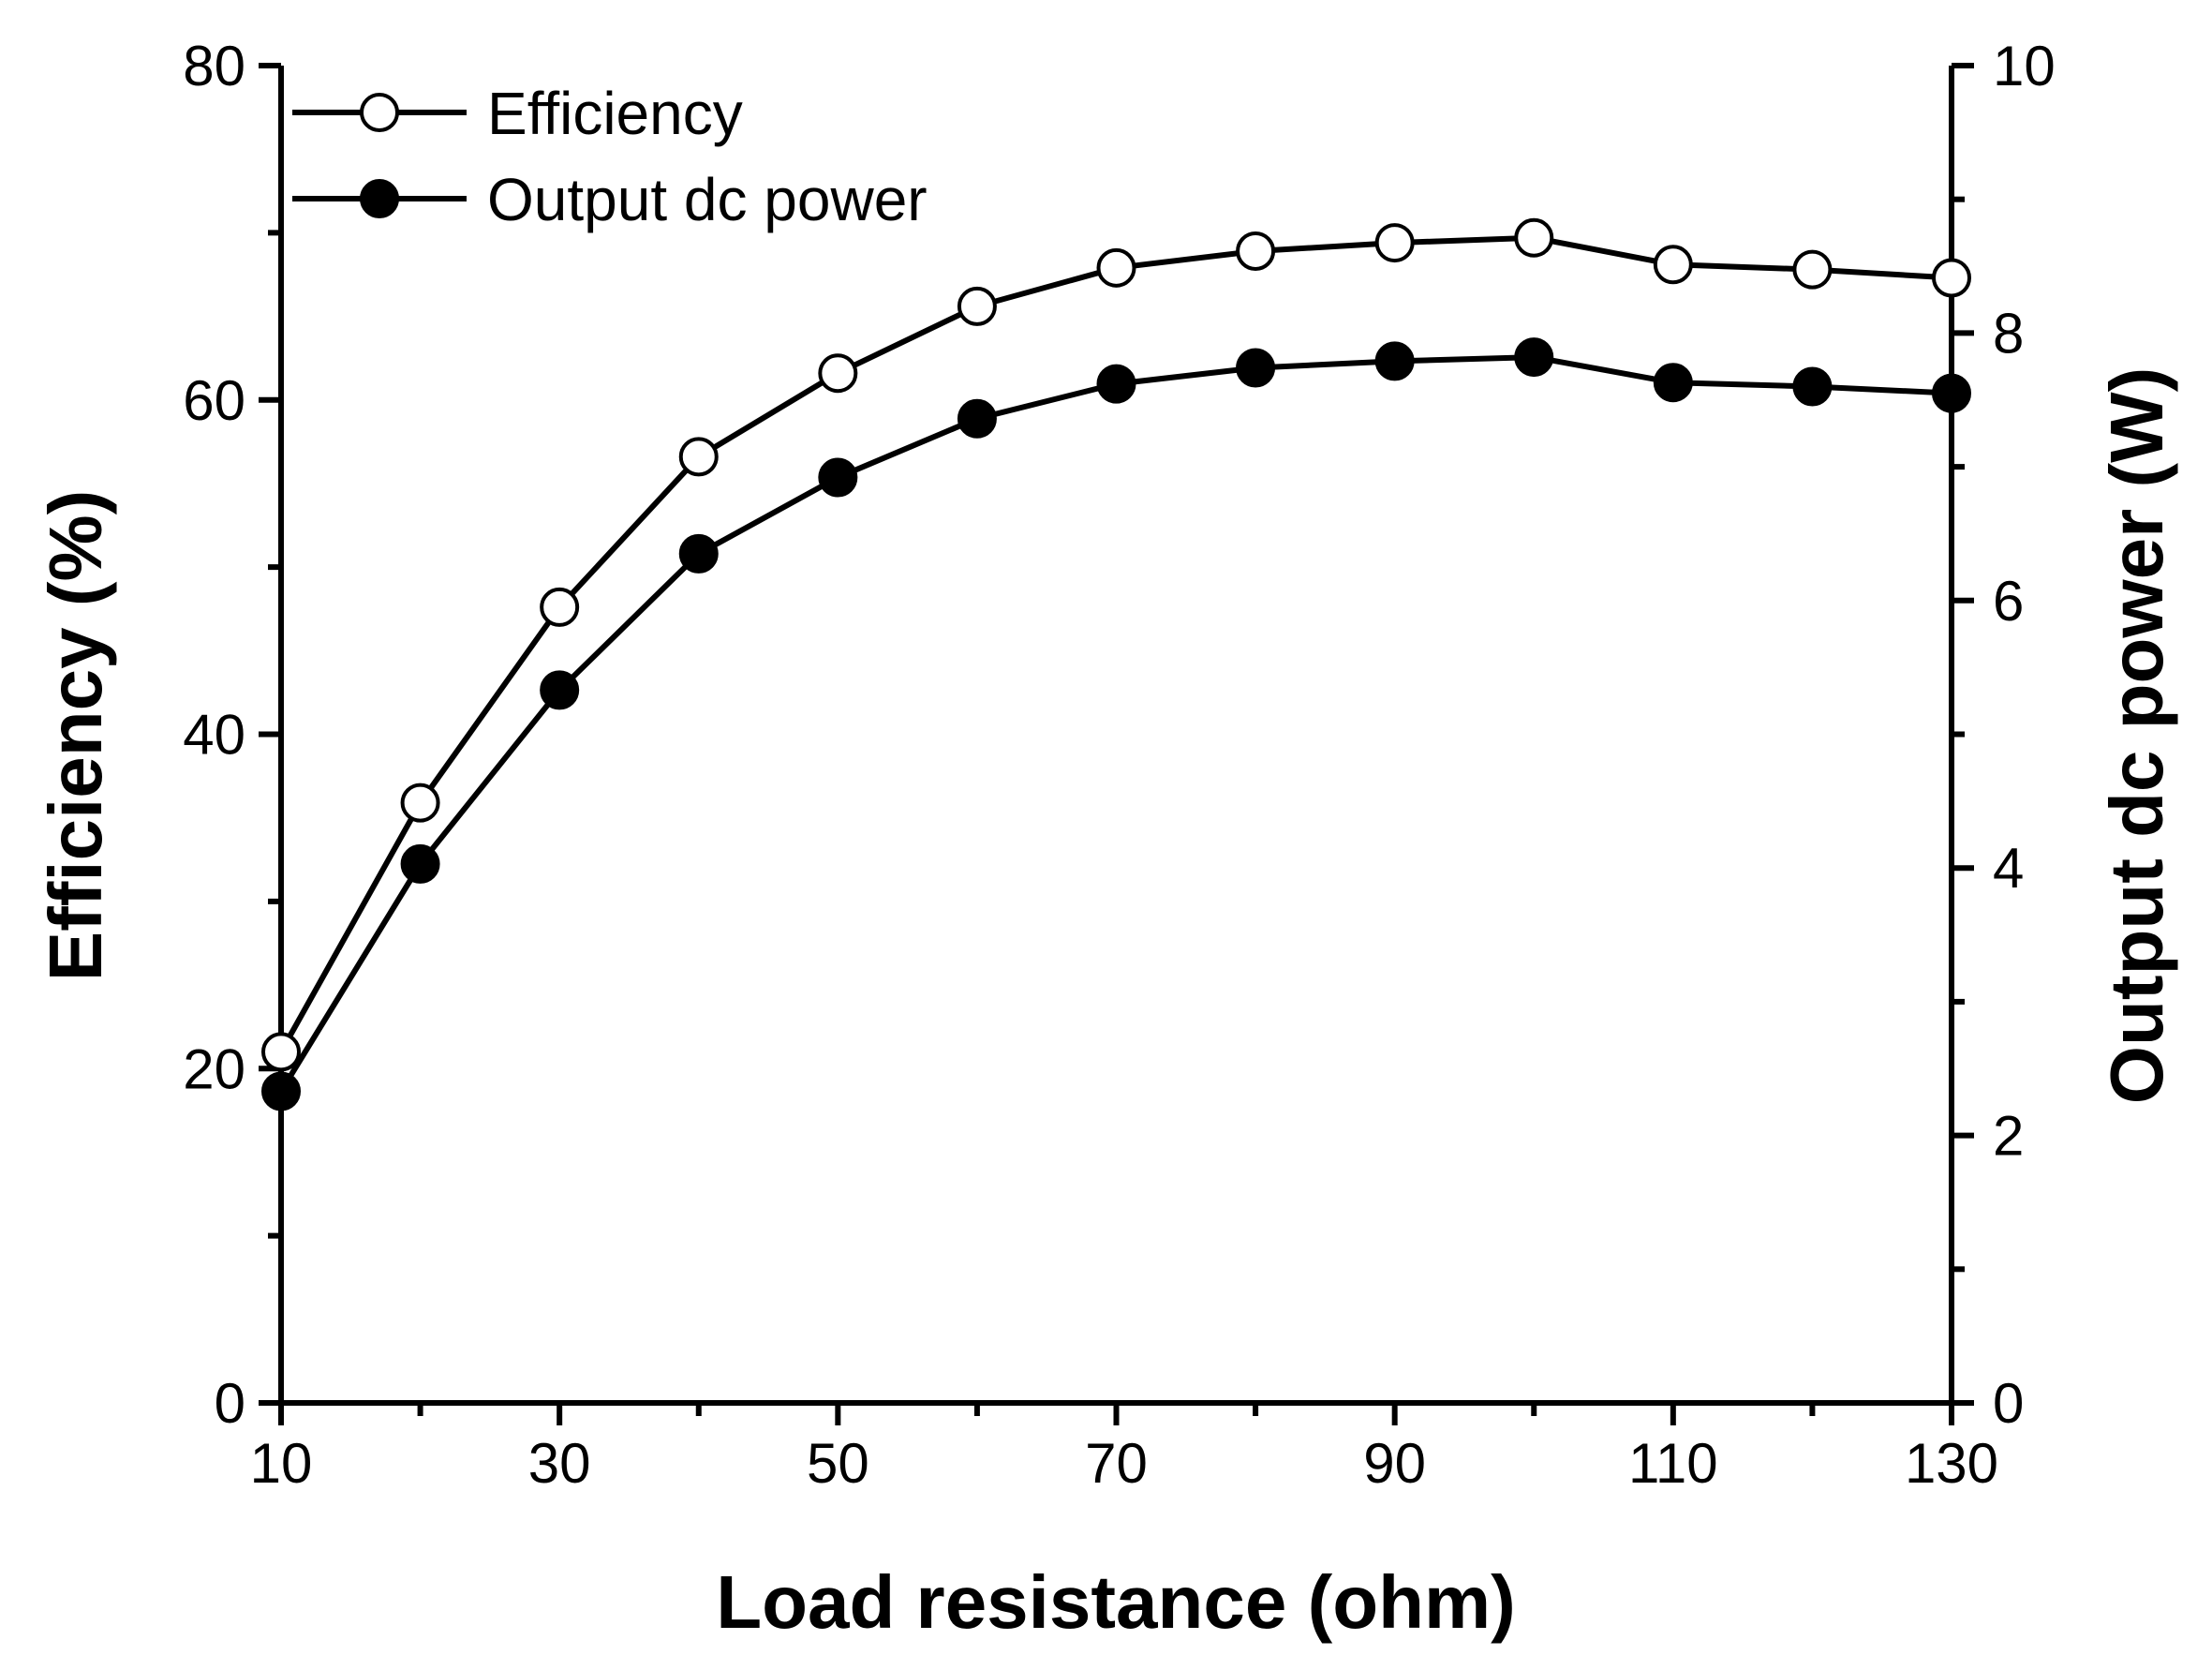 The height and width of the screenshot is (1670, 2212). I want to click on y-tick-label: 40, so click(214, 735).